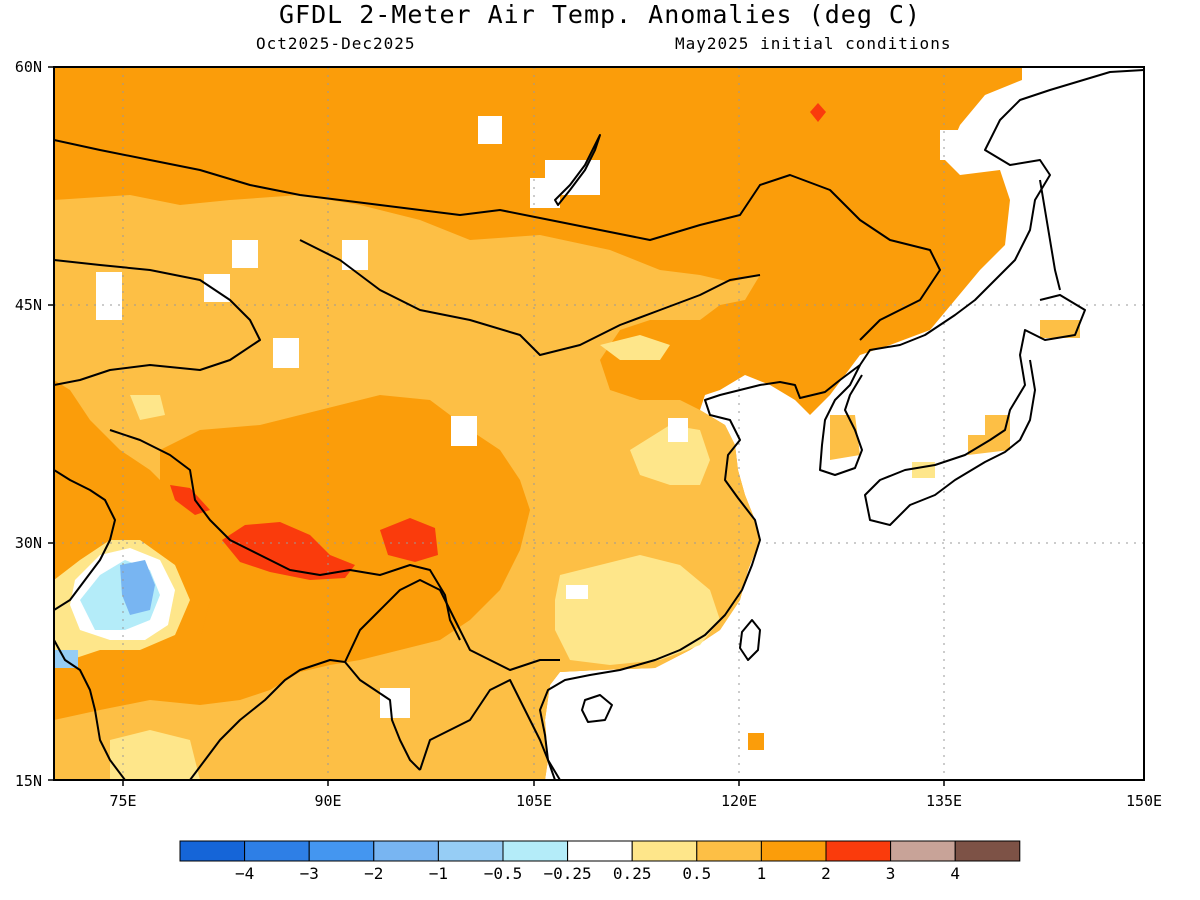  I want to click on border-kazakh, so click(157, 322).